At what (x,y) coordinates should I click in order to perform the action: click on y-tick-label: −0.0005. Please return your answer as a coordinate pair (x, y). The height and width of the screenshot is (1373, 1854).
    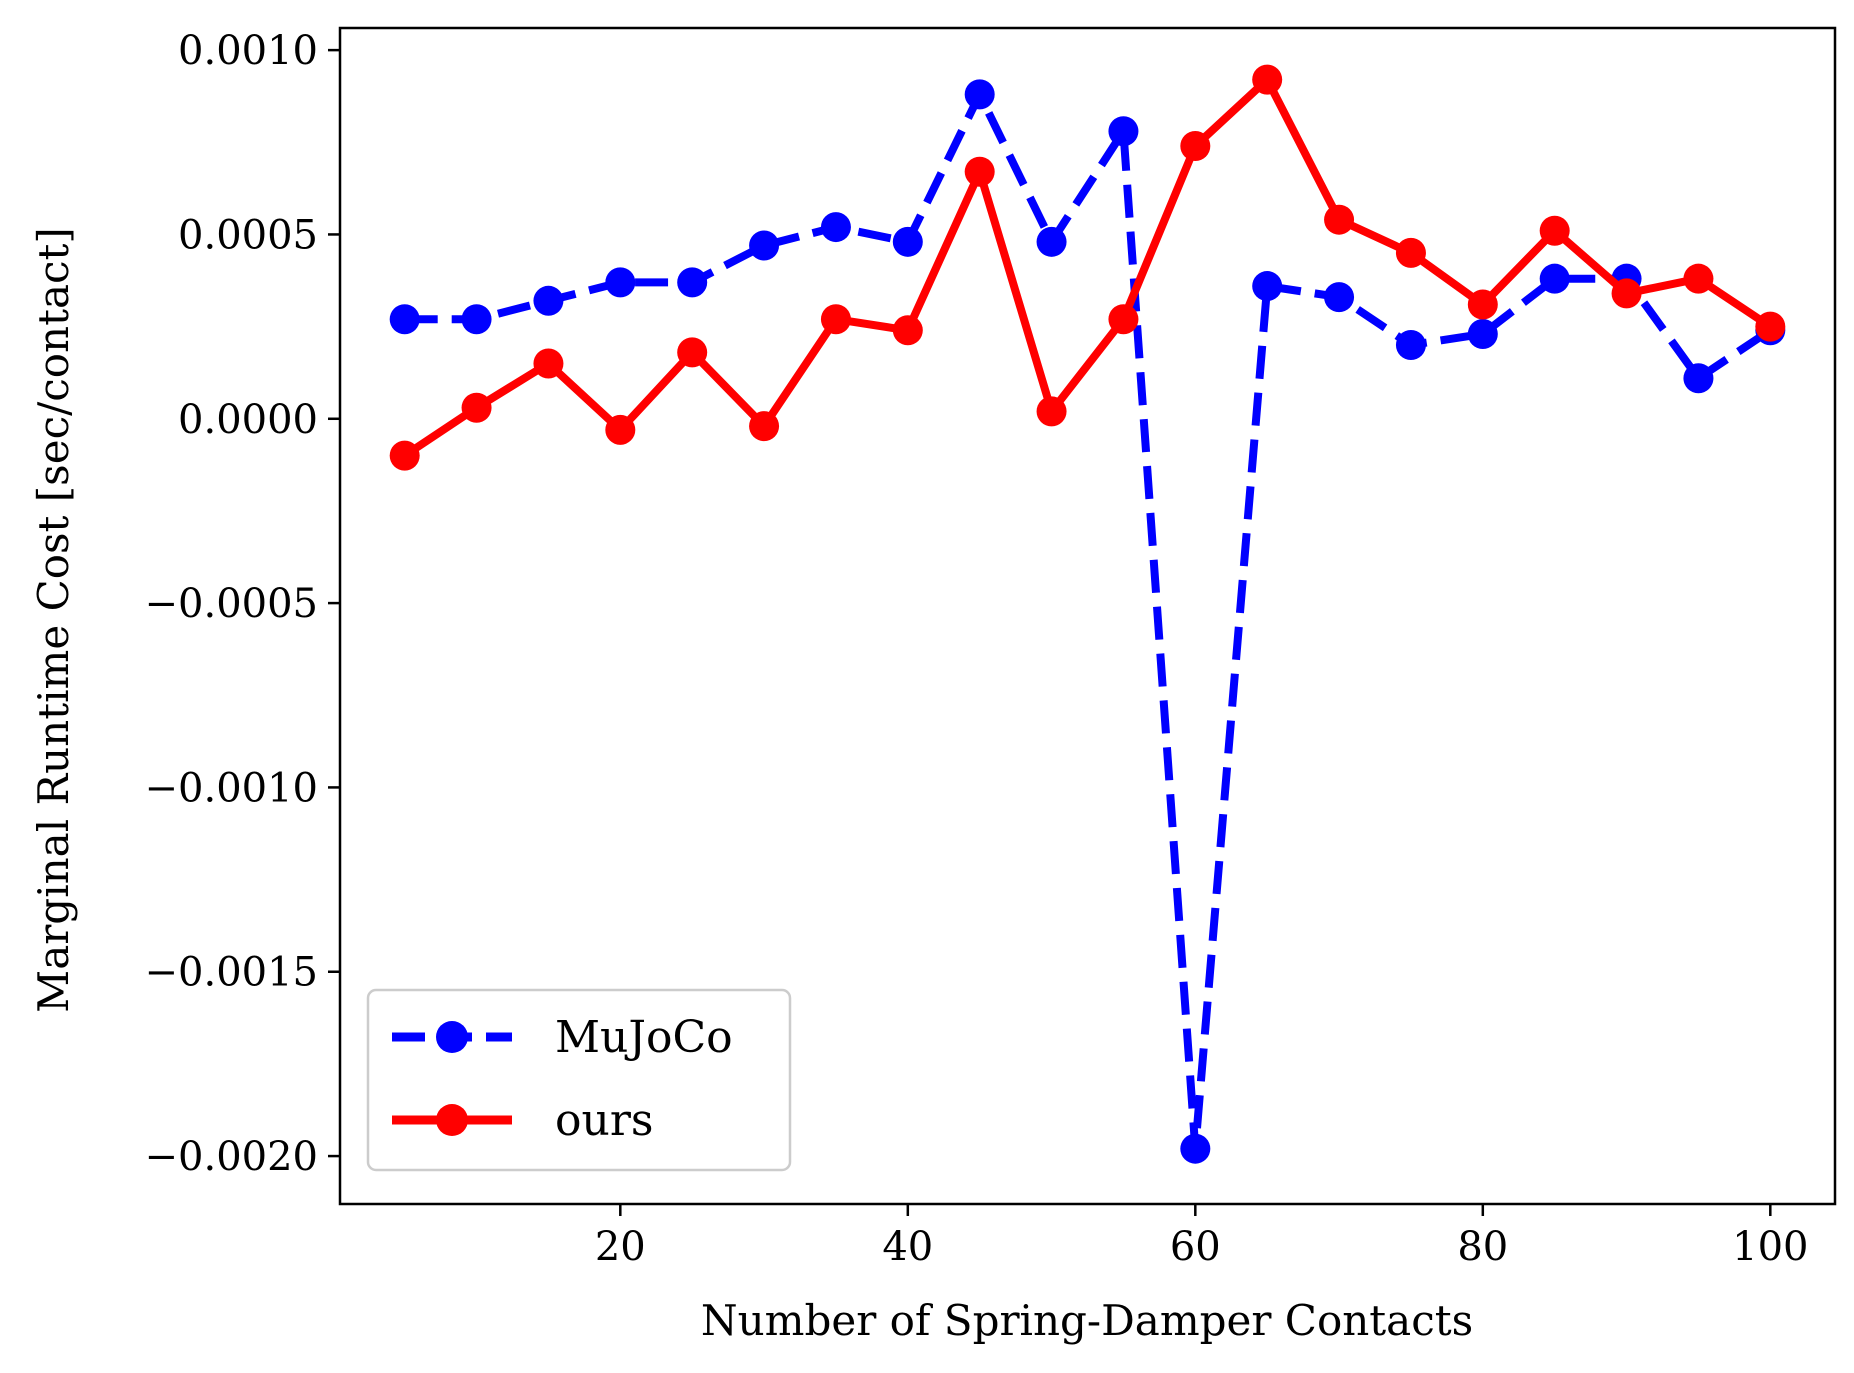
    Looking at the image, I should click on (231, 604).